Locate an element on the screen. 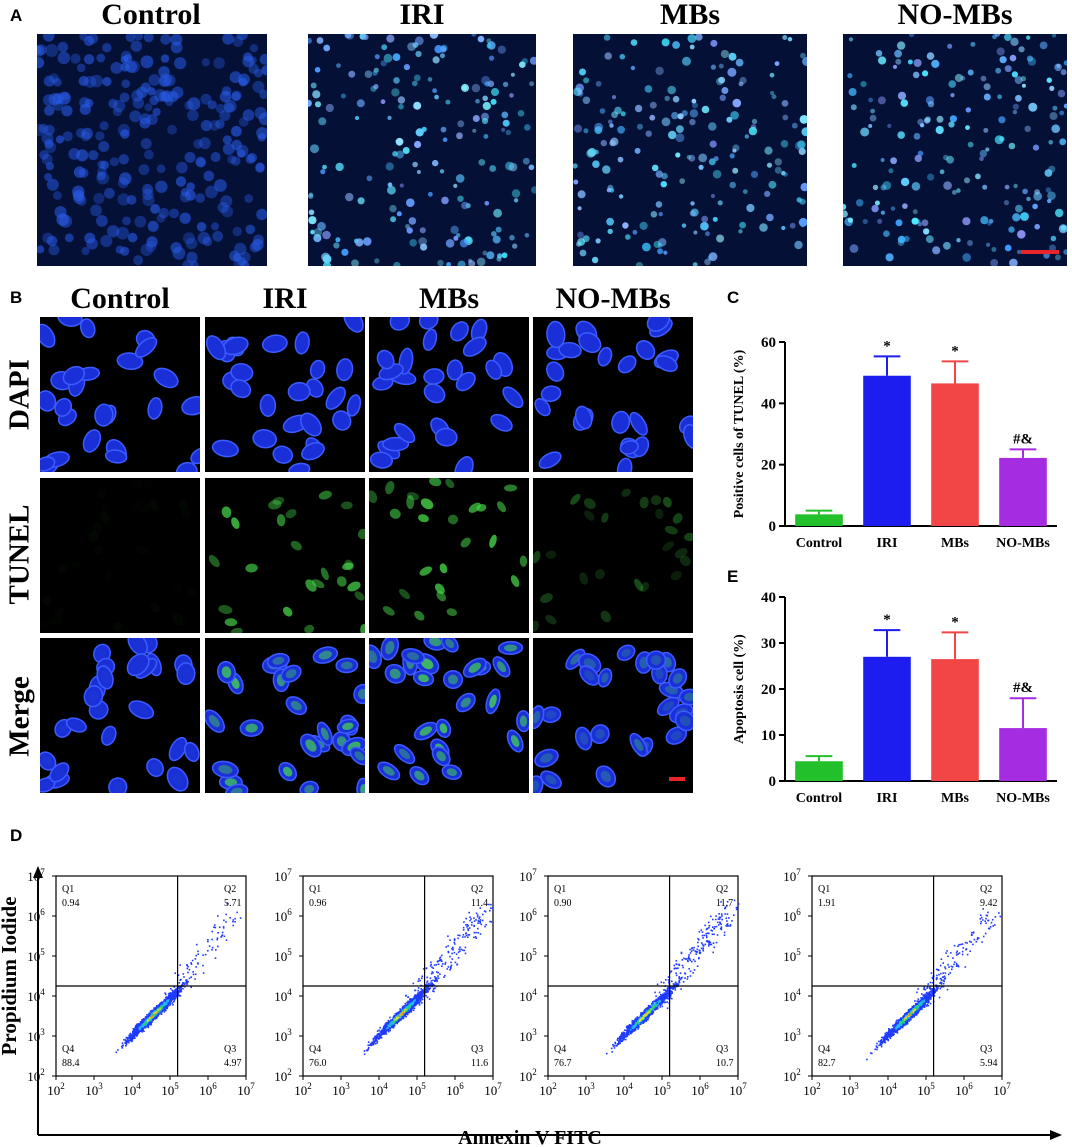 The image size is (1072, 1147). chart-e-annotation-no-mbs: #& is located at coordinates (1023, 688).